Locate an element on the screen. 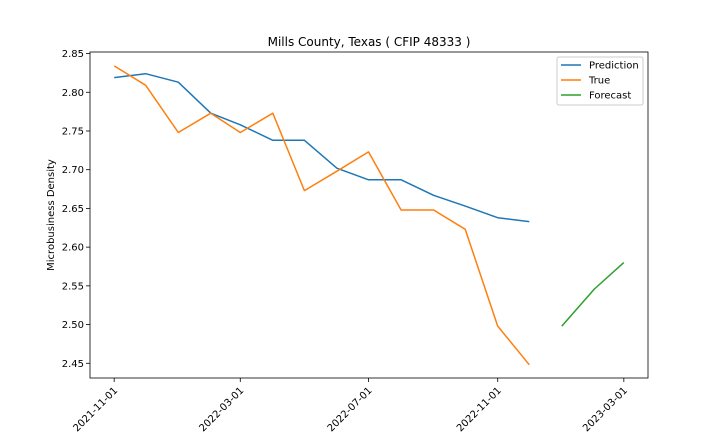 This screenshot has width=720, height=432. y-tick-label: 2.80 is located at coordinates (73, 93).